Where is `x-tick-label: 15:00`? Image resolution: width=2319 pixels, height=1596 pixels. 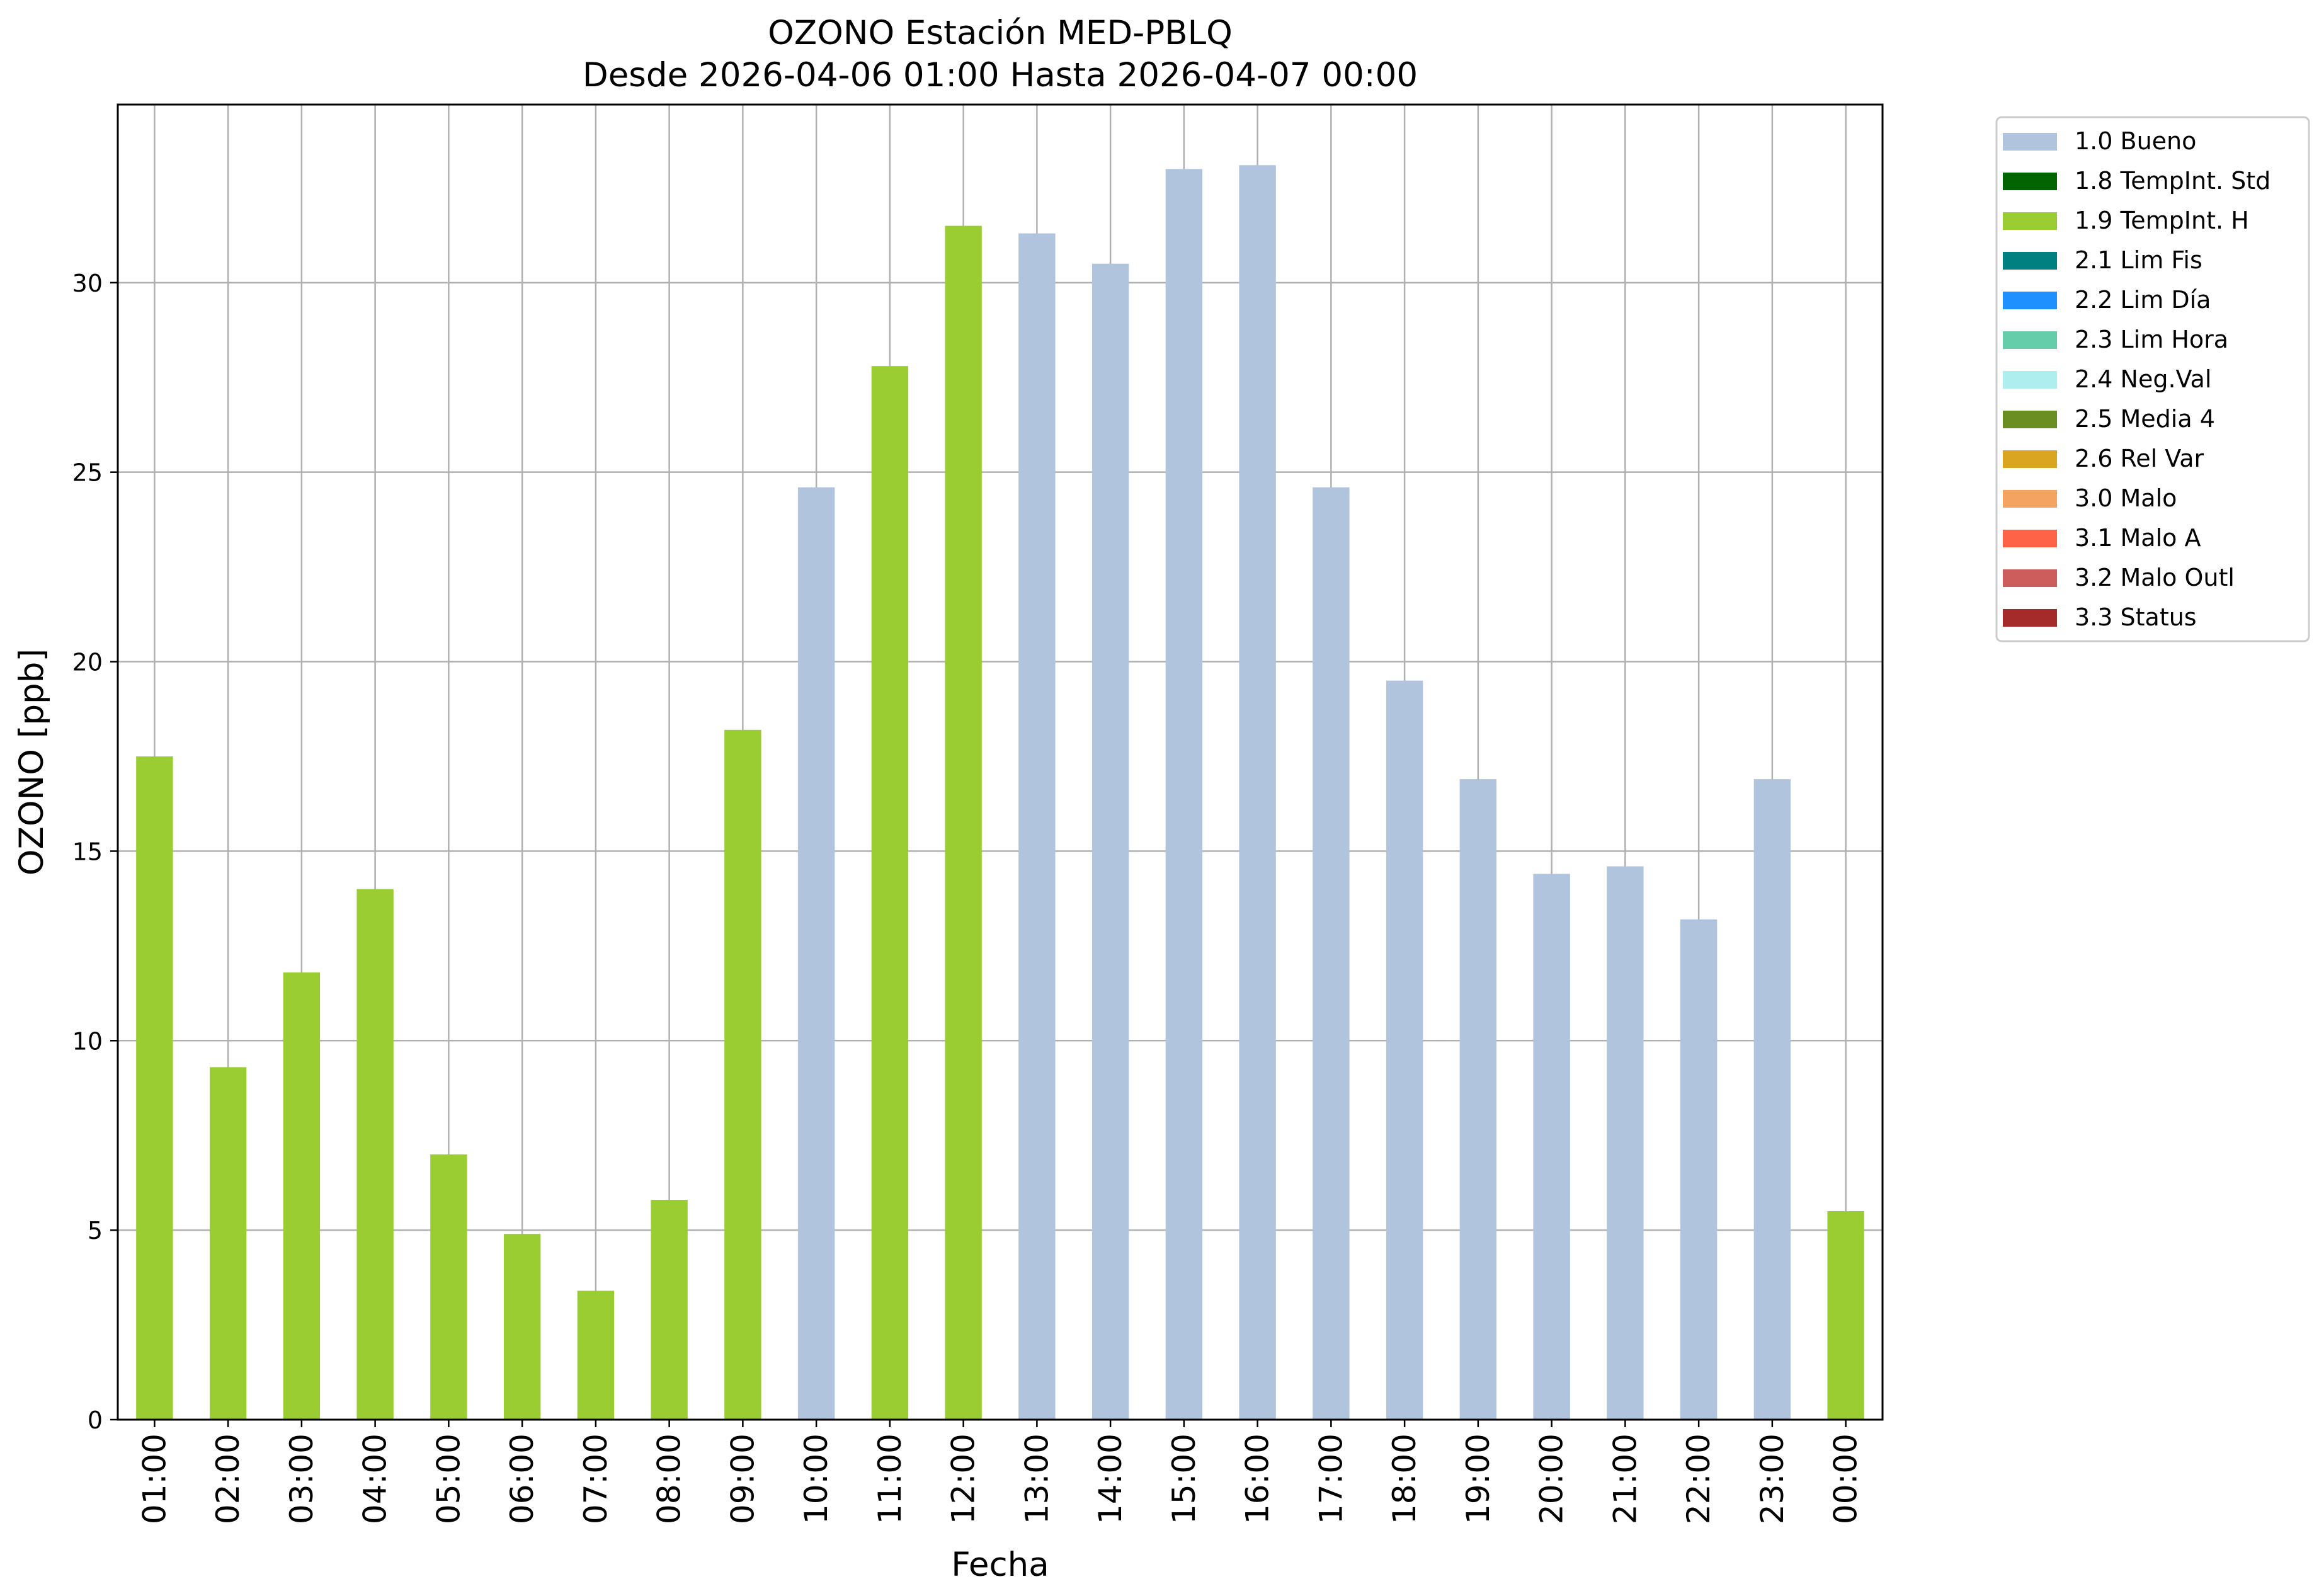 x-tick-label: 15:00 is located at coordinates (1184, 1479).